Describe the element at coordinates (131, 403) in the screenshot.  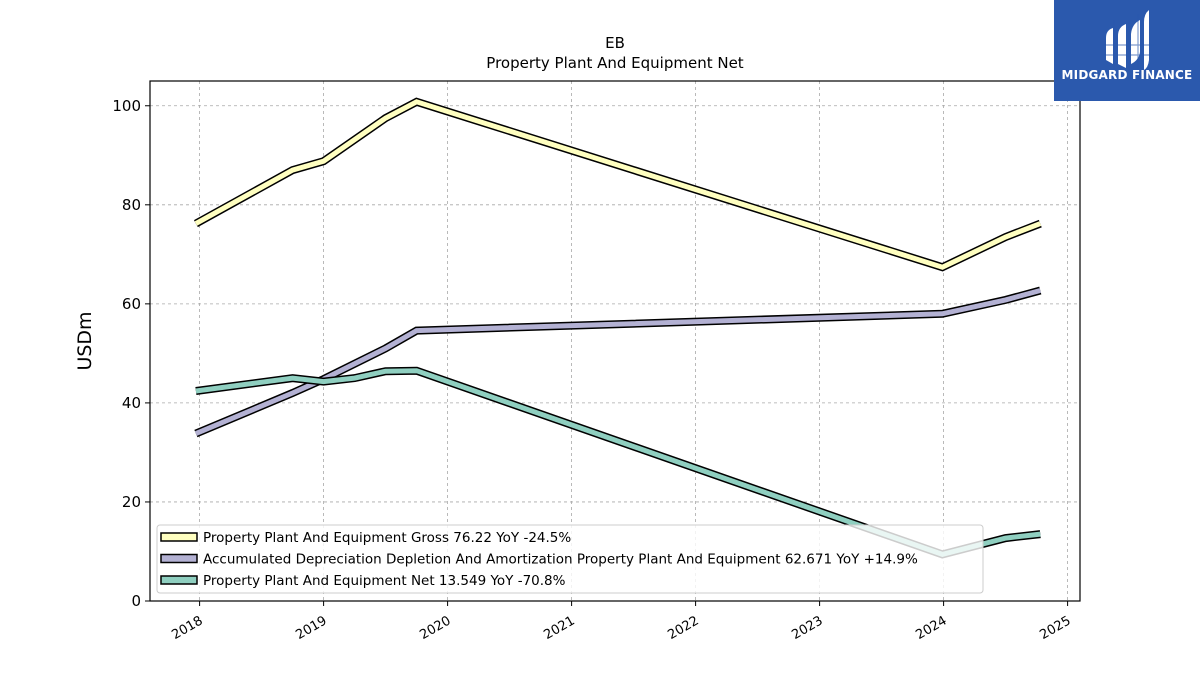
I see `y-tick-label: 40` at that location.